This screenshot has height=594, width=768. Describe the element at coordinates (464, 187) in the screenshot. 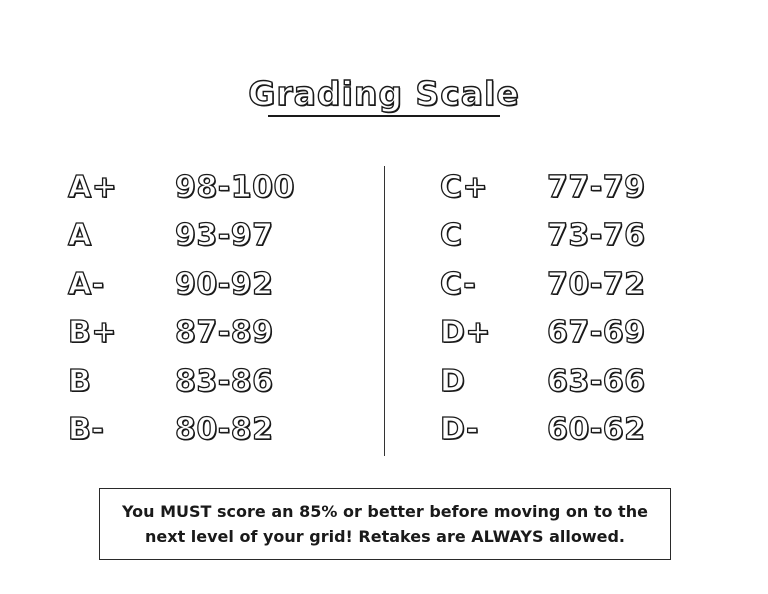

I see `grade-letter: C+` at that location.